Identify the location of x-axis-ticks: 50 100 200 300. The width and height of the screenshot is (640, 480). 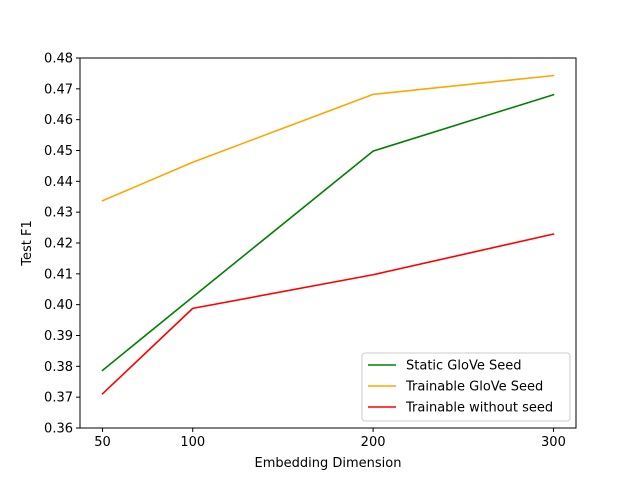
(330, 439).